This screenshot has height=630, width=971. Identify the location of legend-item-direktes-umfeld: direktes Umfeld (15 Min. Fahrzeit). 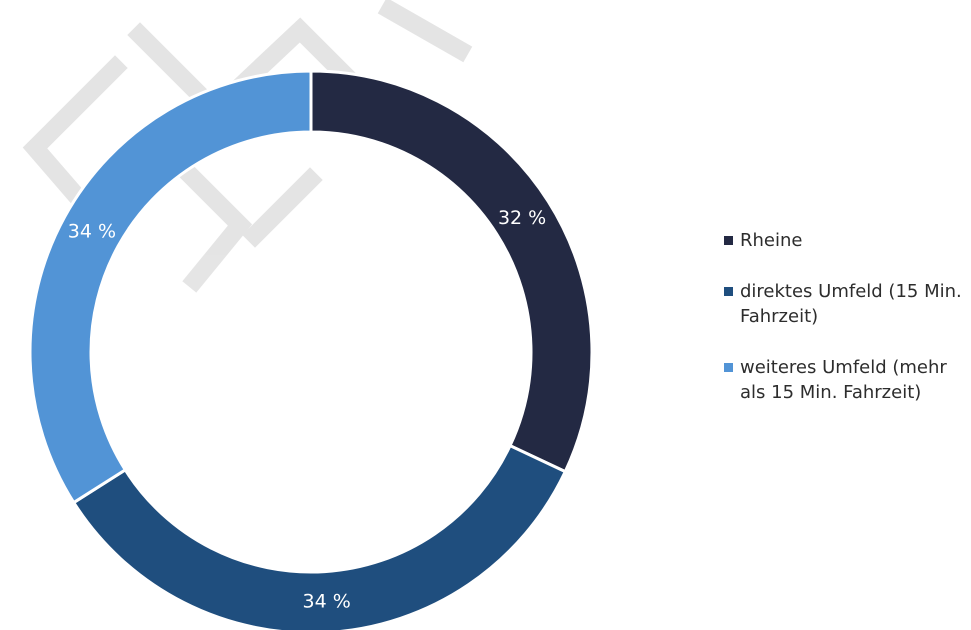
(846, 304).